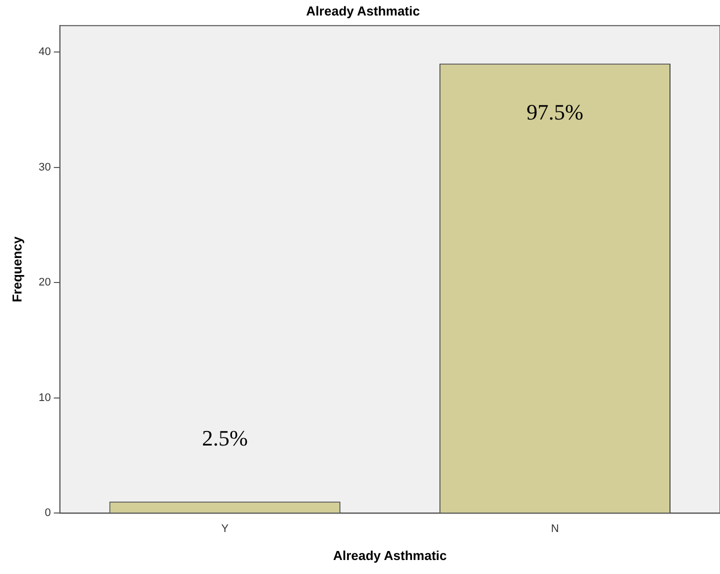 Image resolution: width=720 pixels, height=574 pixels. What do you see at coordinates (16, 269) in the screenshot?
I see `y-axis-title: Frequency` at bounding box center [16, 269].